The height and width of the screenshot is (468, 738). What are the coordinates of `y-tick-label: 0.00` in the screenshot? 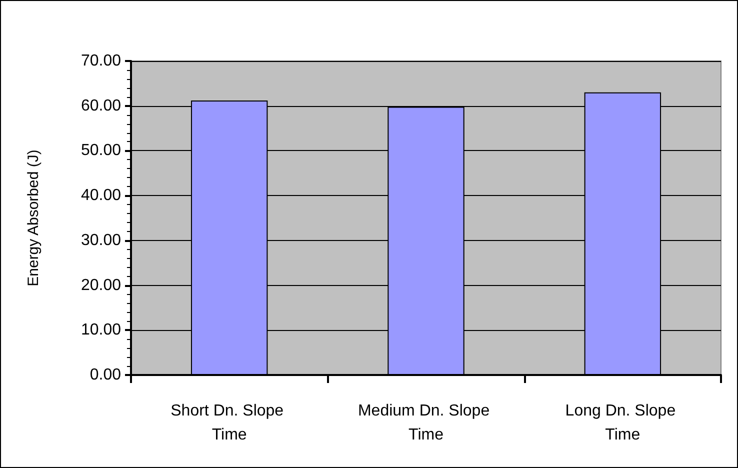 It's located at (106, 375).